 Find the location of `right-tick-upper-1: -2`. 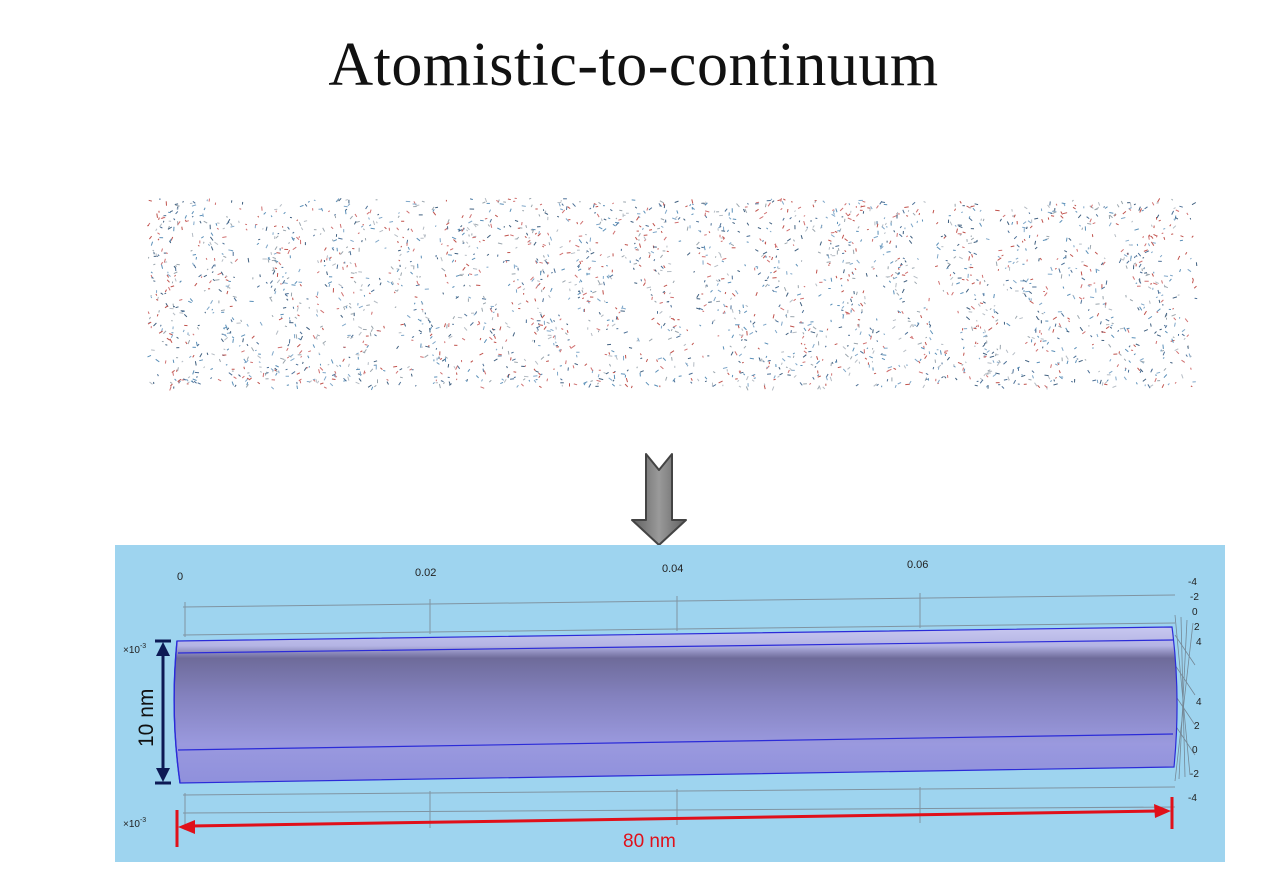

right-tick-upper-1: -2 is located at coordinates (1194, 597).